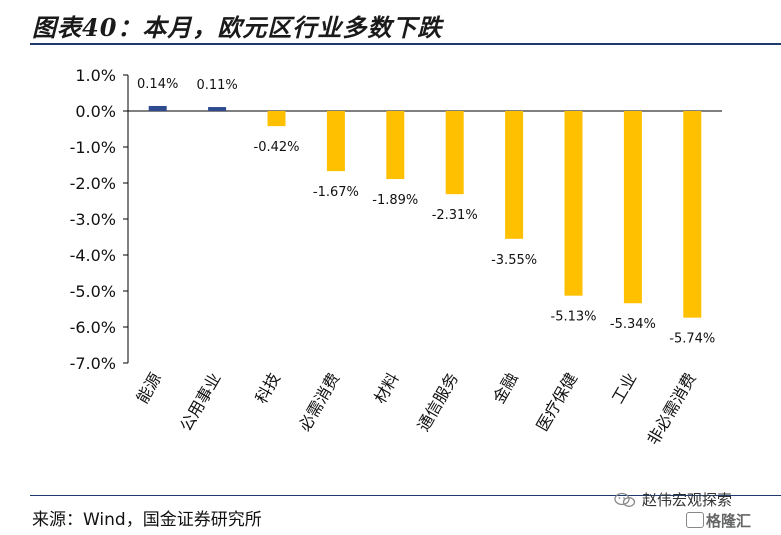  Describe the element at coordinates (149, 388) in the screenshot. I see `category-label: 能源` at that location.